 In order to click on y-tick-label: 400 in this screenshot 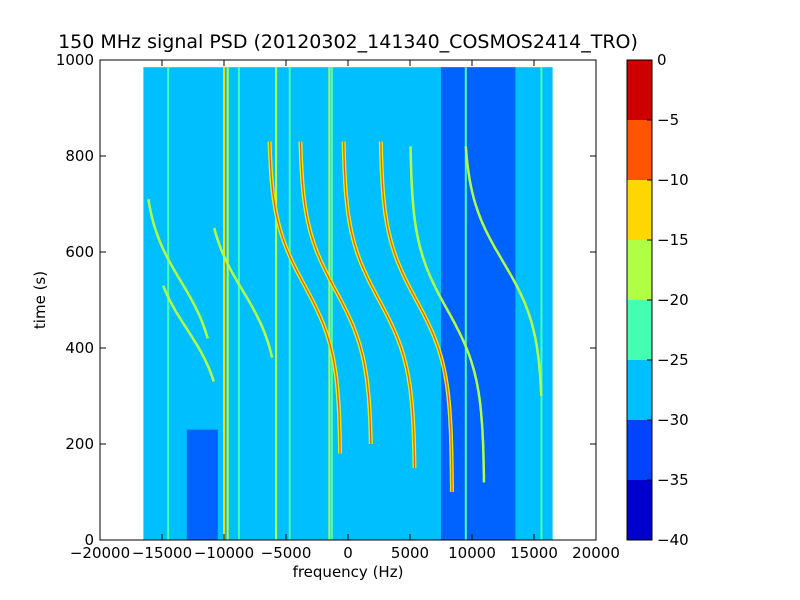, I will do `click(79, 348)`.